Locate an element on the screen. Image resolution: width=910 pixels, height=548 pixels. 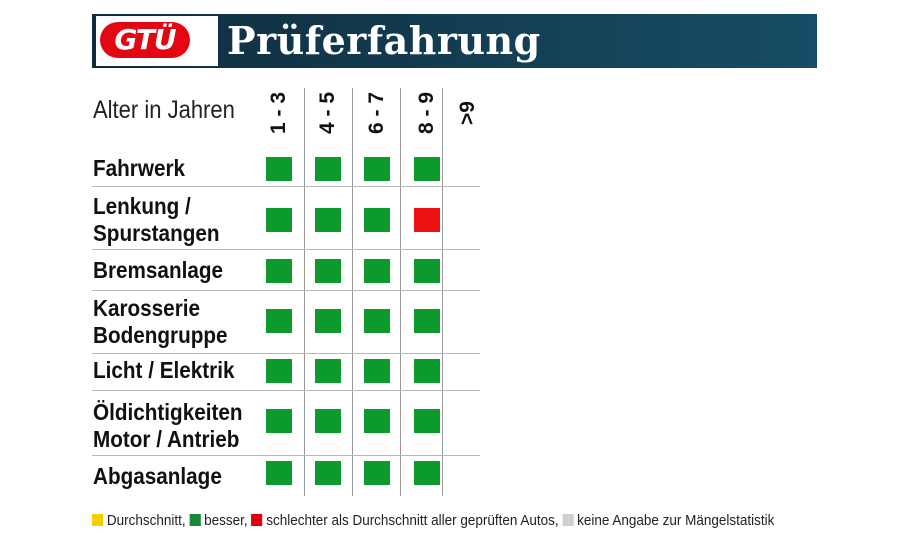
column-header-label: >9 is located at coordinates (467, 113).